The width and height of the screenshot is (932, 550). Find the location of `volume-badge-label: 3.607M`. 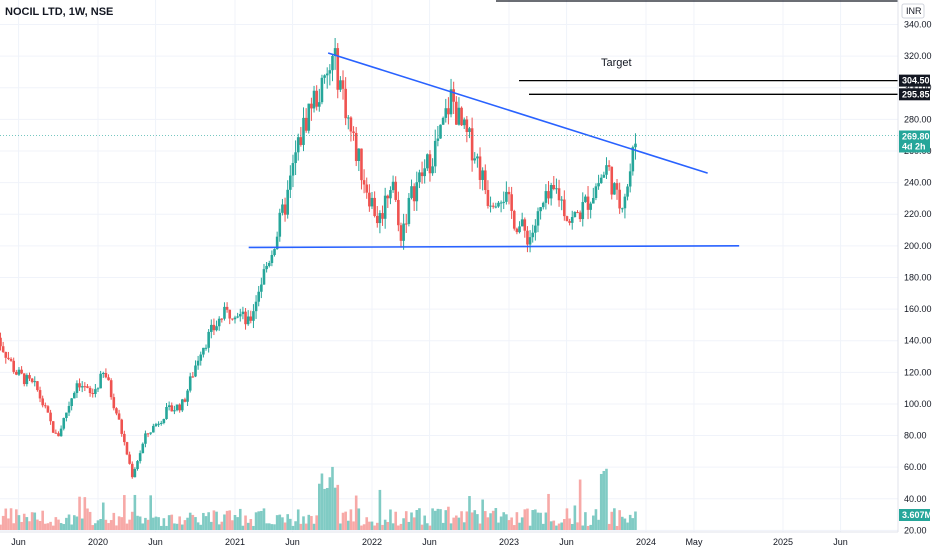

volume-badge-label: 3.607M is located at coordinates (917, 515).